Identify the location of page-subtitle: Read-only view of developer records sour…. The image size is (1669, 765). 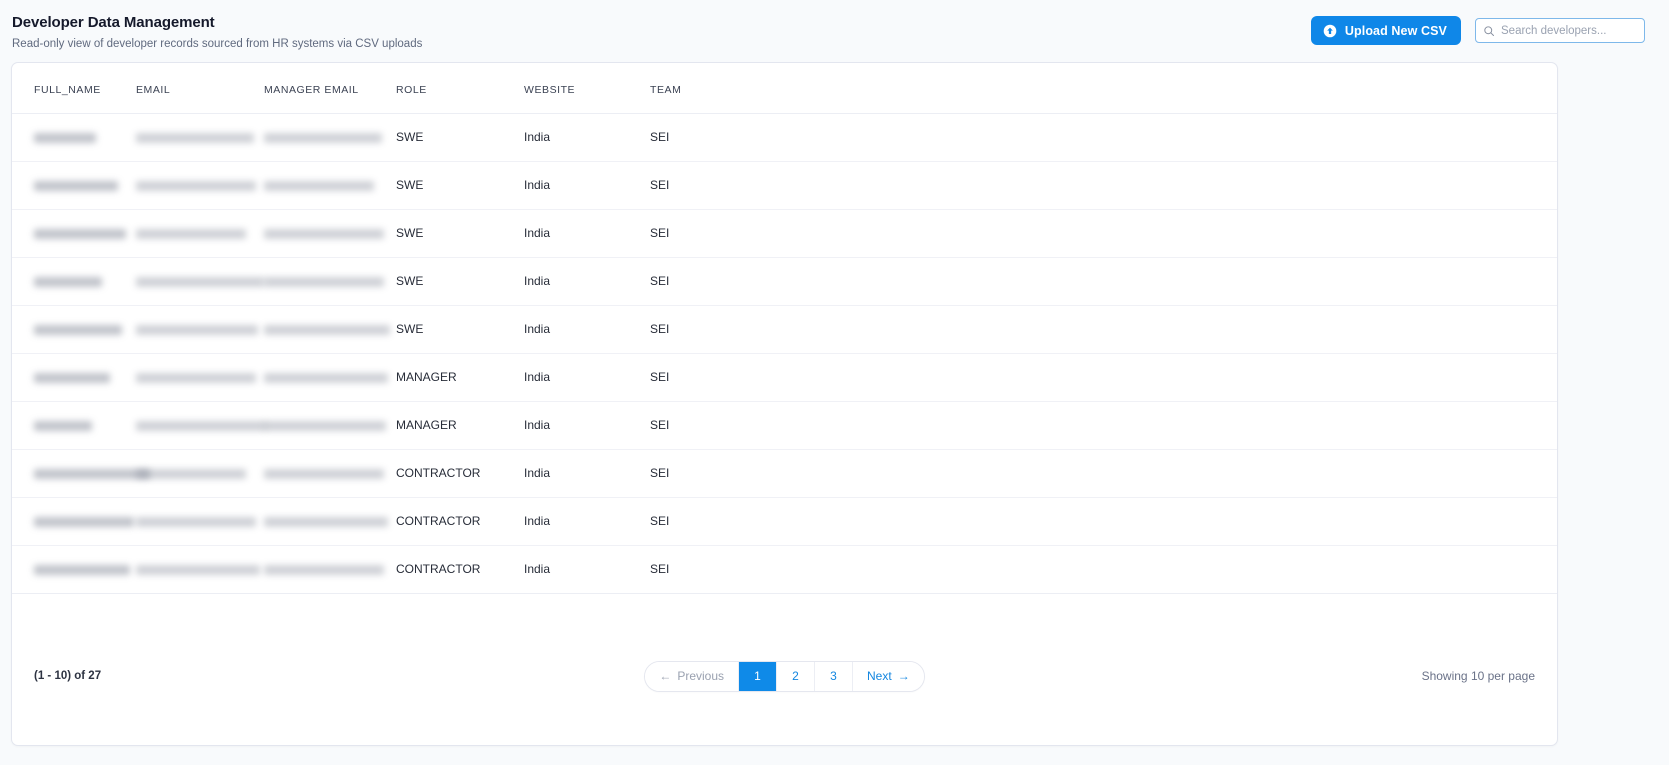
(217, 44).